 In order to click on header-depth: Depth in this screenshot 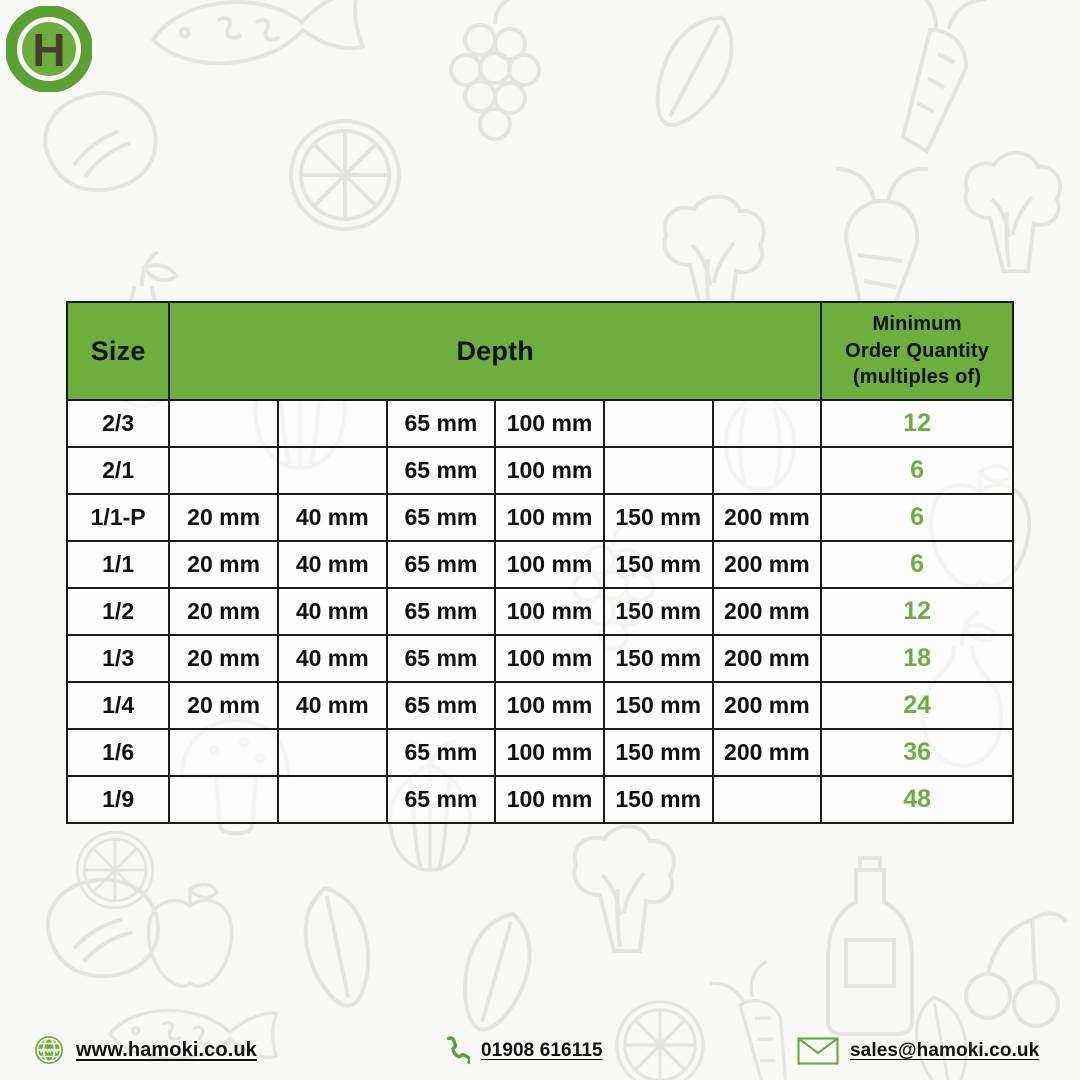, I will do `click(495, 351)`.